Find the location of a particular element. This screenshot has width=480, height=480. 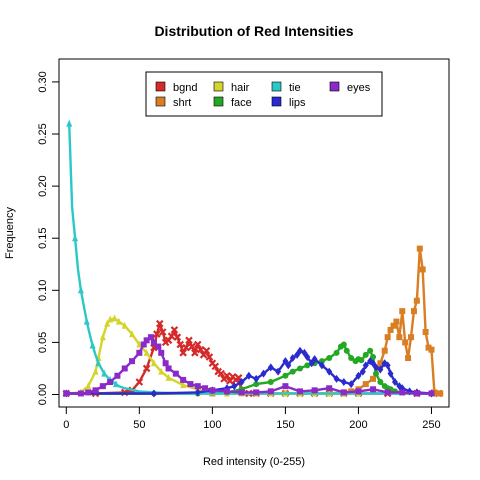

x-tick-label: 200 is located at coordinates (358, 425).